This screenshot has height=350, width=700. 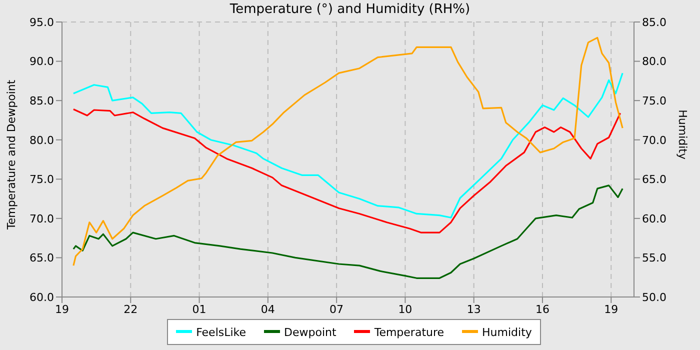 What do you see at coordinates (654, 101) in the screenshot?
I see `y2-tick-label: 75.0` at bounding box center [654, 101].